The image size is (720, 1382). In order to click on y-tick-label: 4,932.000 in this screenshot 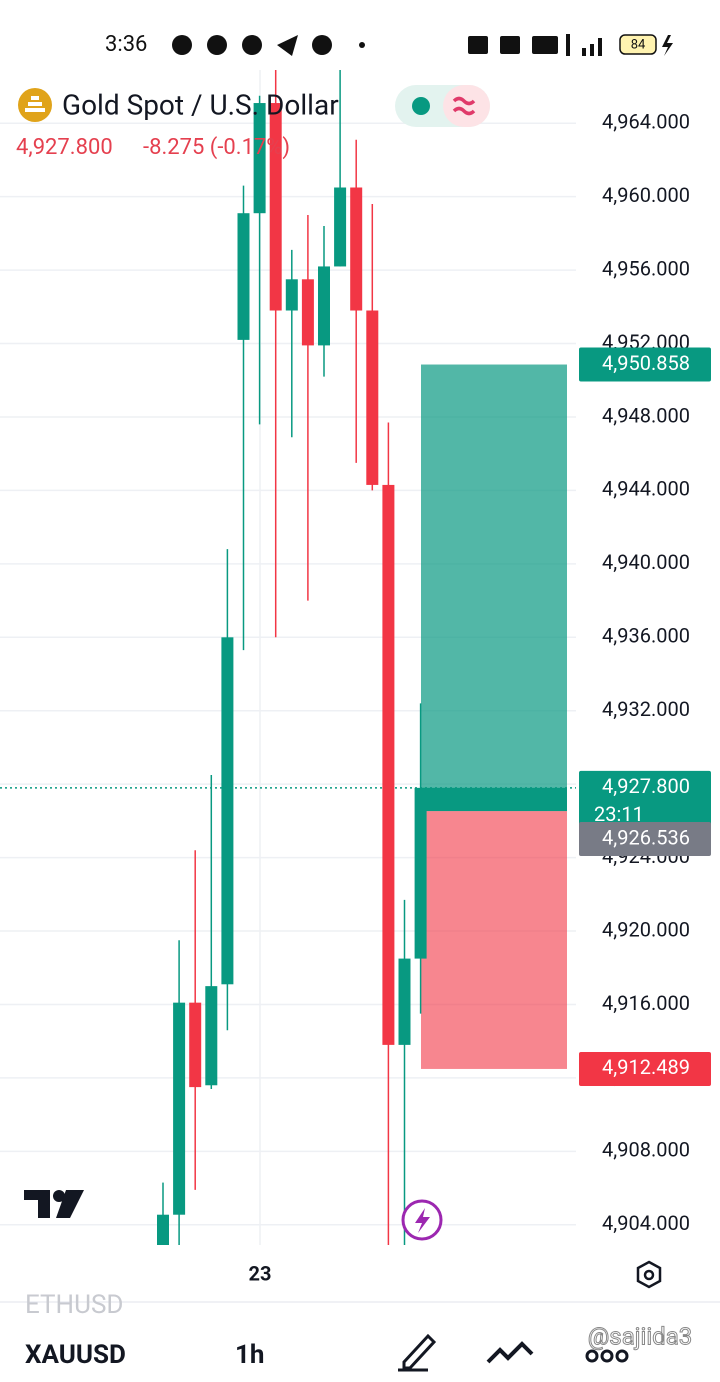, I will do `click(646, 709)`.